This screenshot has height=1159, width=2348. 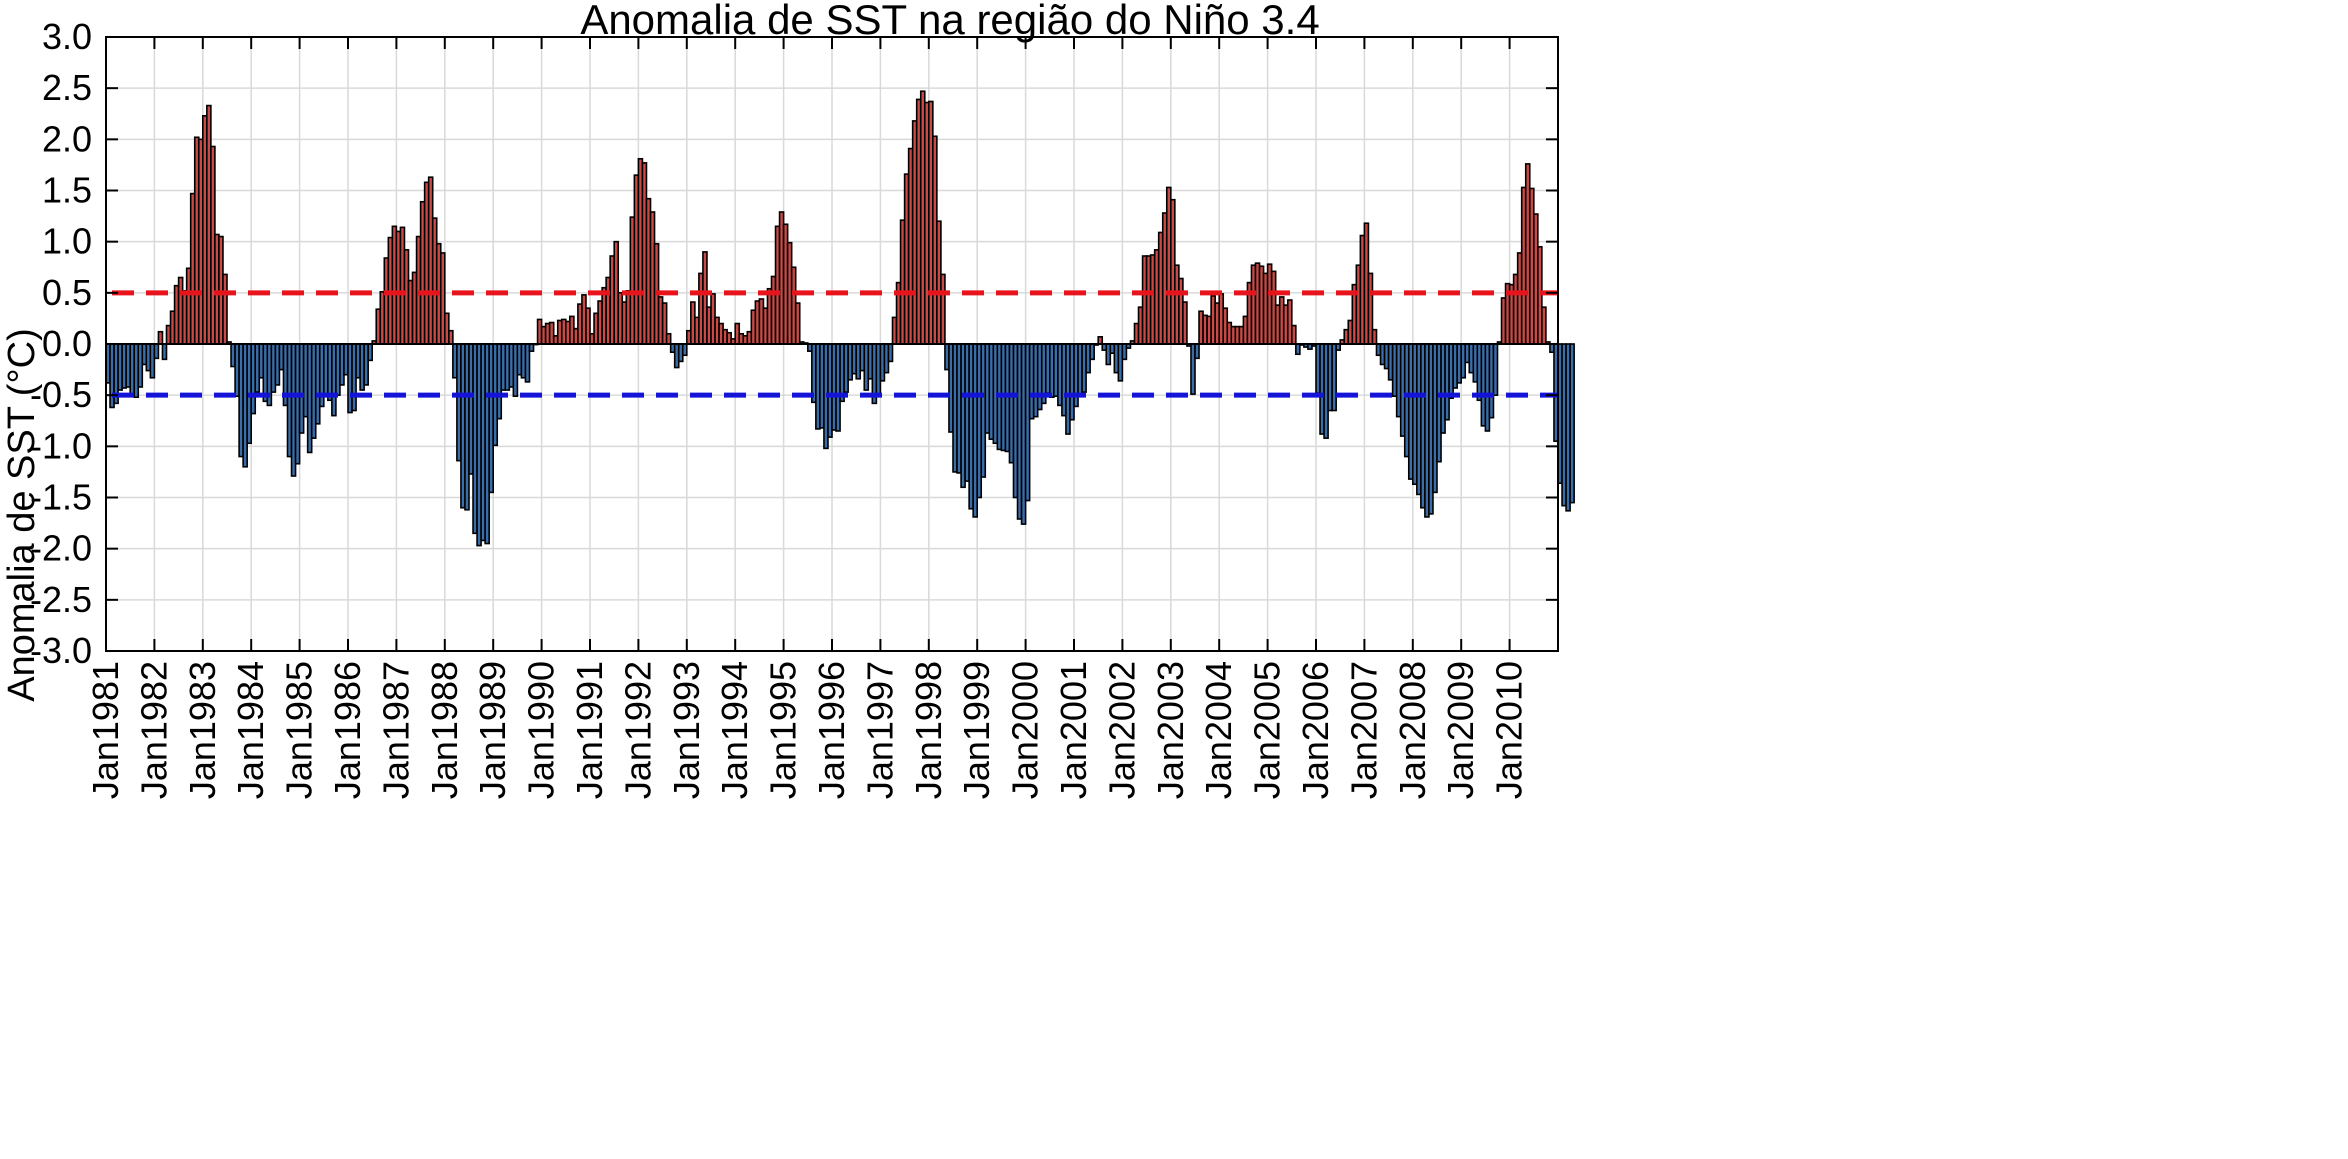 What do you see at coordinates (589, 730) in the screenshot?
I see `x-tick-label: Jan1991` at bounding box center [589, 730].